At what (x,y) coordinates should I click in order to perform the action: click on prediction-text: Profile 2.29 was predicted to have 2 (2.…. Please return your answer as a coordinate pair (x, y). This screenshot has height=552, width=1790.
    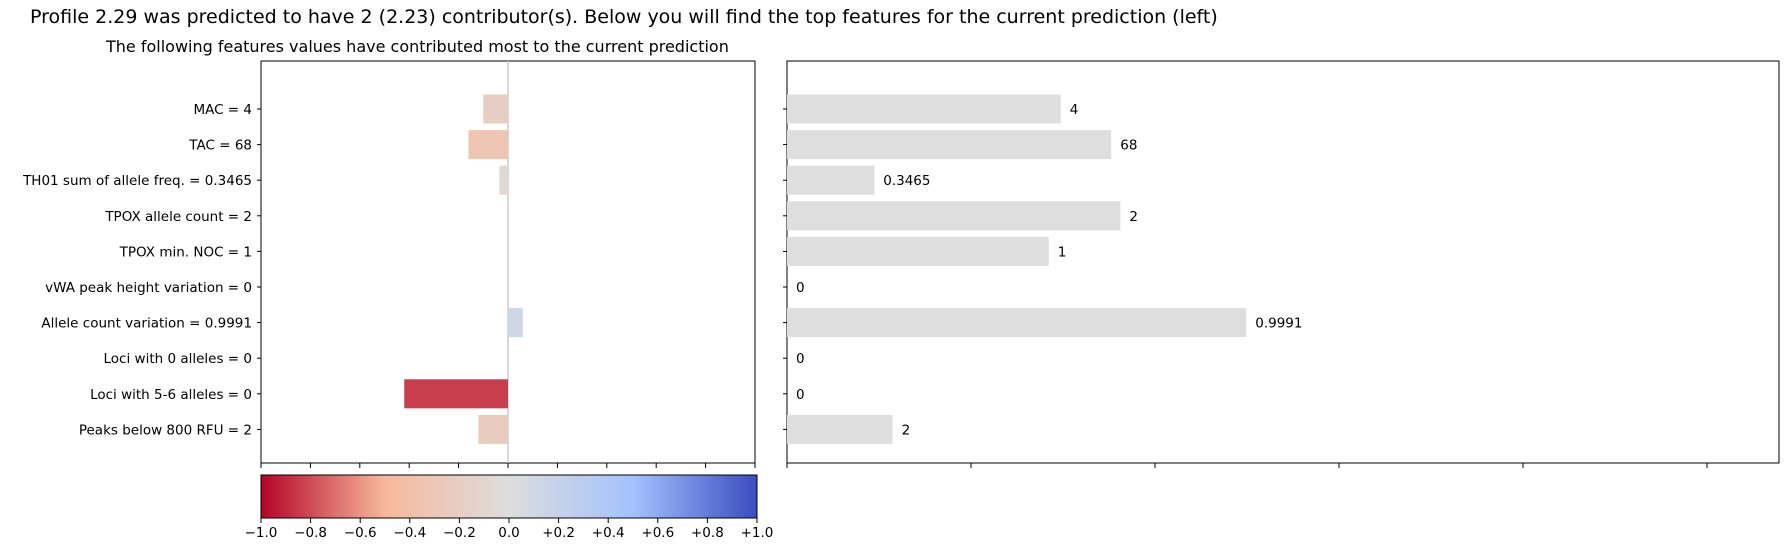
    Looking at the image, I should click on (304, 17).